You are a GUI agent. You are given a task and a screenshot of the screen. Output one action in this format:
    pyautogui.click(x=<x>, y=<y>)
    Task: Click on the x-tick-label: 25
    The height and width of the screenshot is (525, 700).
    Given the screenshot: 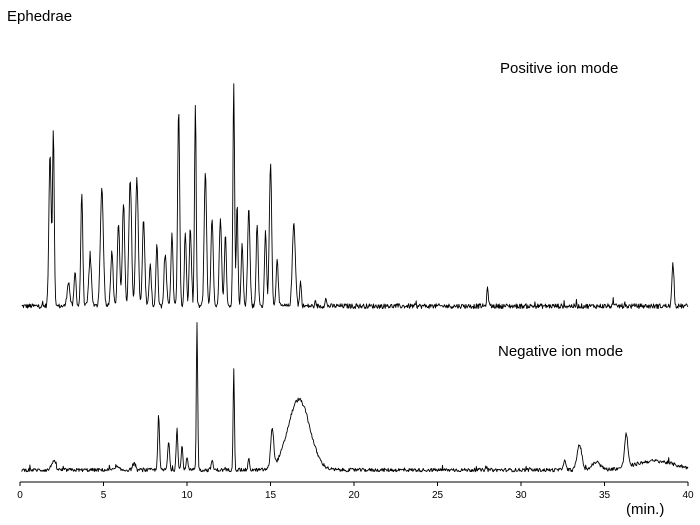 What is the action you would take?
    pyautogui.click(x=438, y=495)
    